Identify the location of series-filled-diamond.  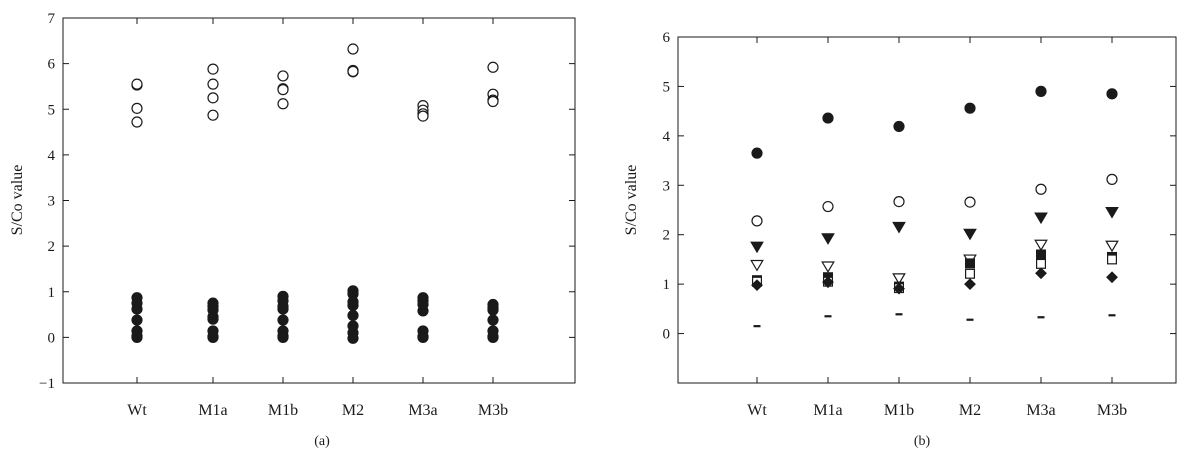
(934, 281).